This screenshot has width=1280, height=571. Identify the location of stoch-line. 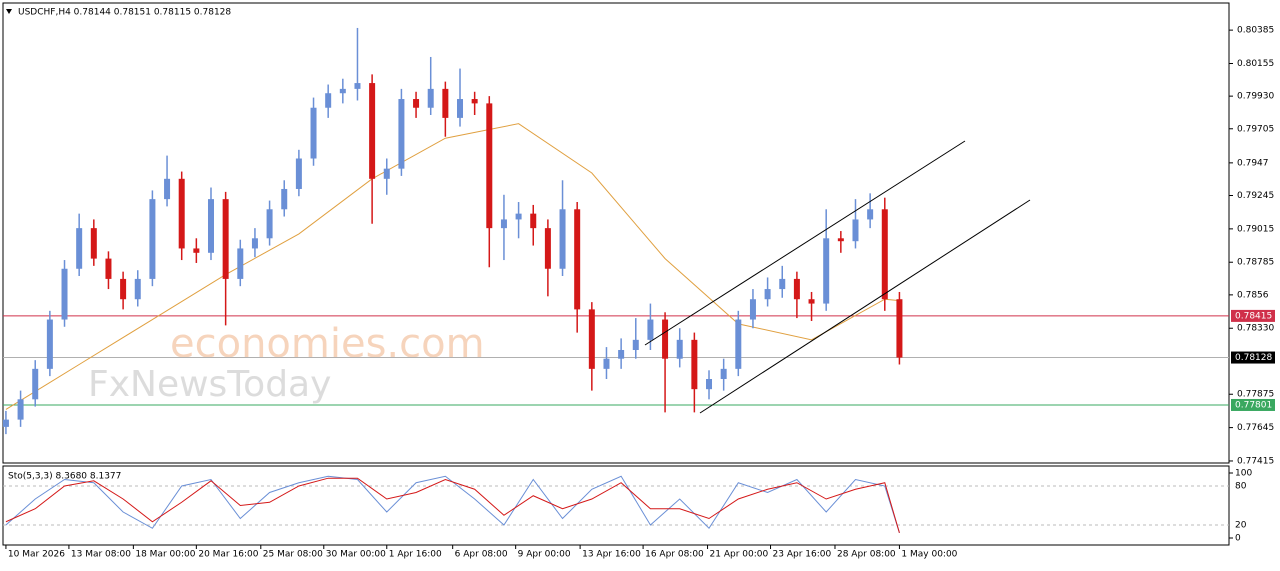
(452, 505).